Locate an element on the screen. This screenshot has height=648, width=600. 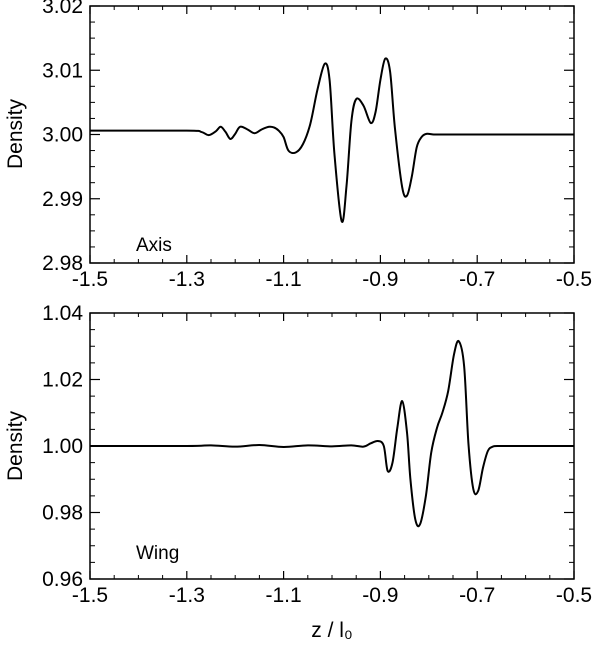
y-tick-label: 3.01 is located at coordinates (62, 70).